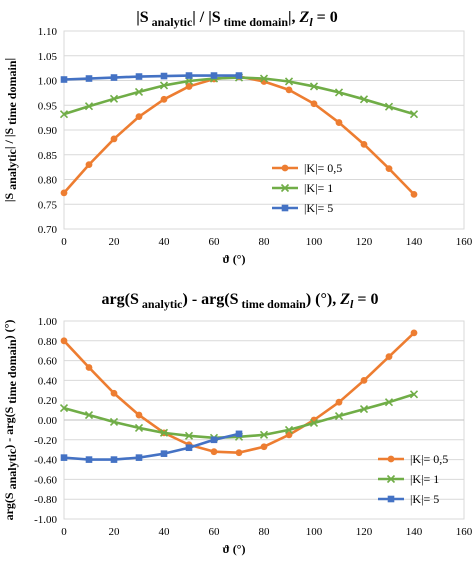 Image resolution: width=474 pixels, height=561 pixels. What do you see at coordinates (9, 59) in the screenshot?
I see `title-part: |` at bounding box center [9, 59].